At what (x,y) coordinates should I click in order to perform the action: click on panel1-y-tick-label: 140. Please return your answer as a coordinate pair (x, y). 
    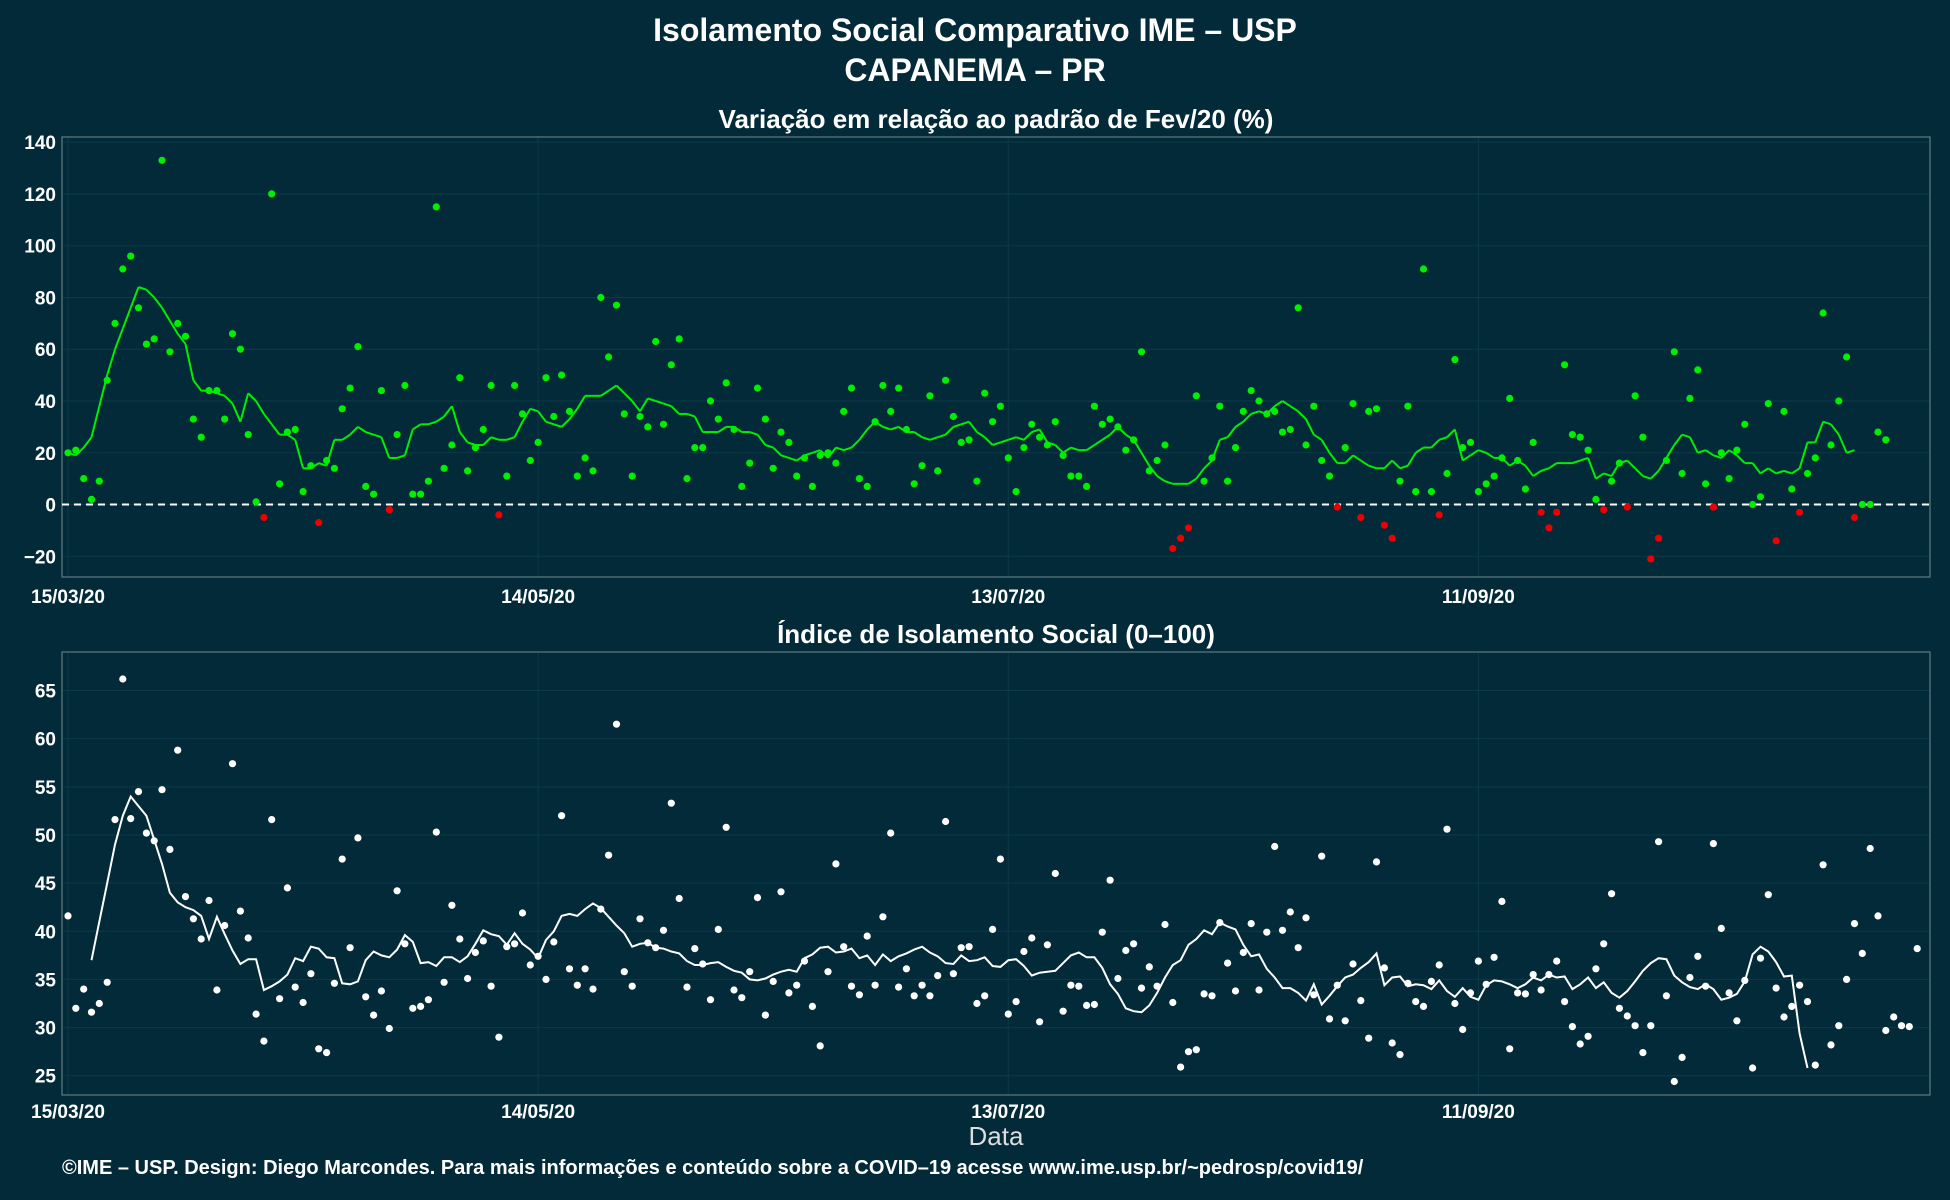
    Looking at the image, I should click on (40, 143).